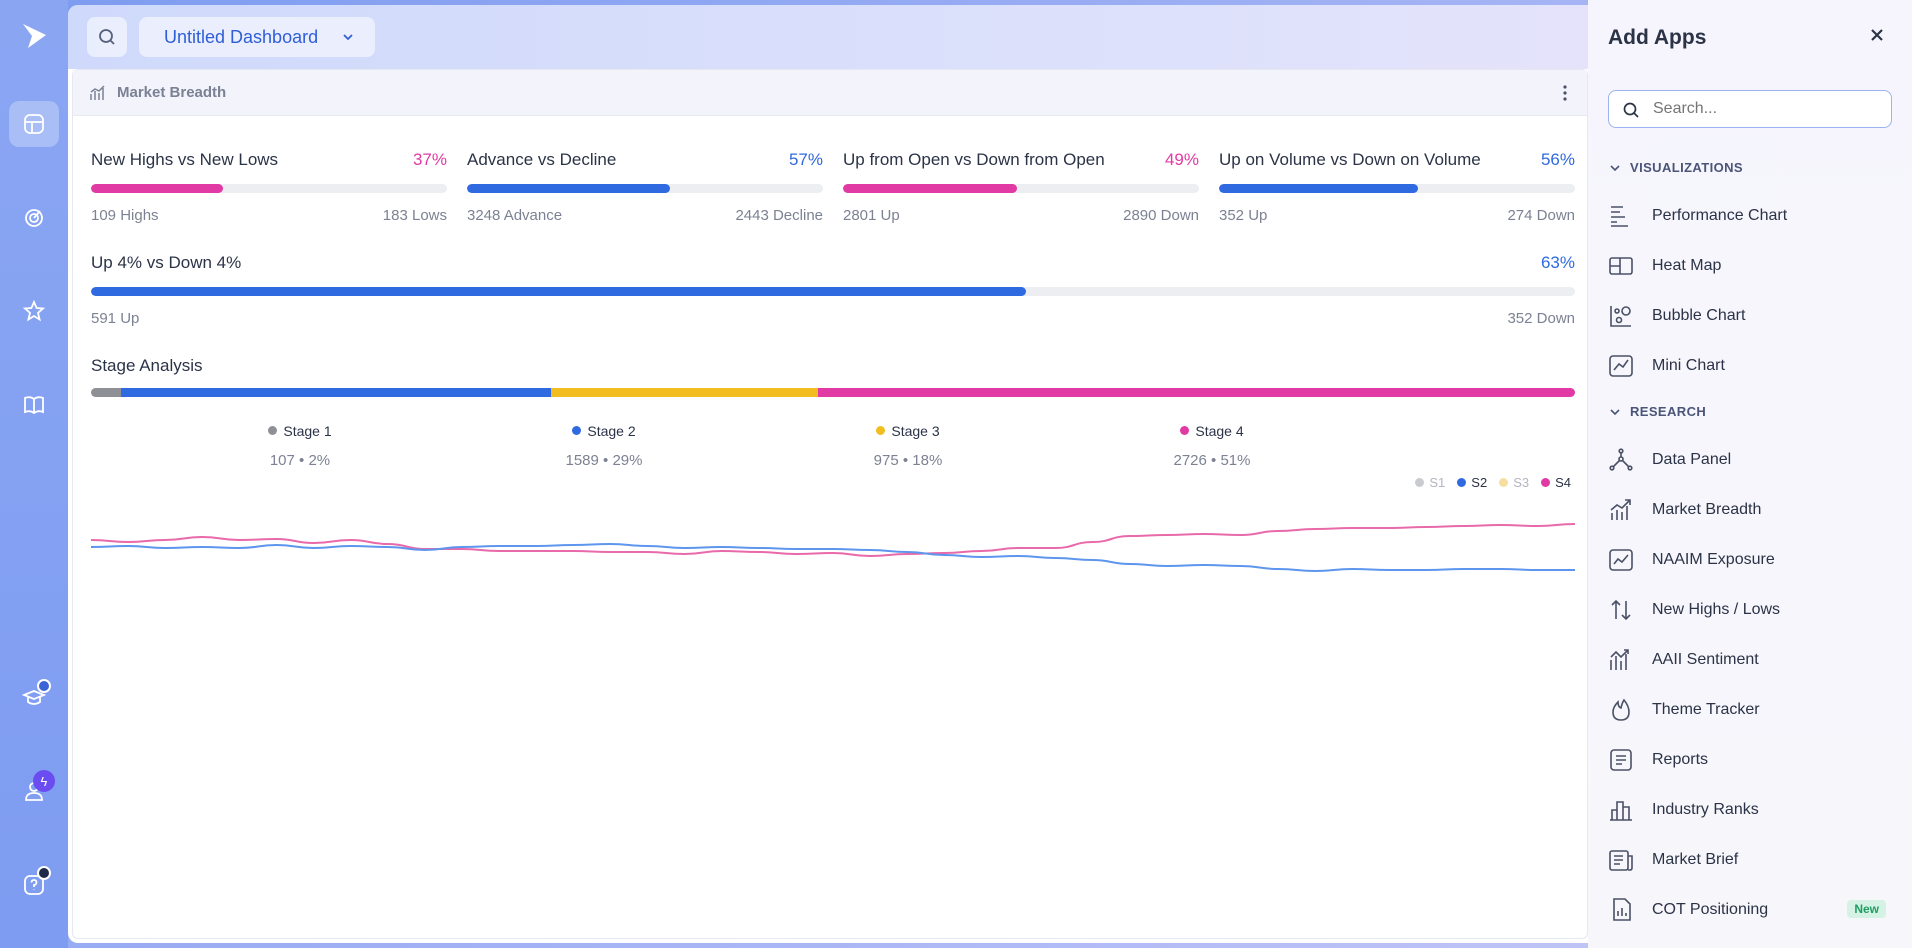 This screenshot has height=948, width=1912. What do you see at coordinates (1541, 318) in the screenshot?
I see `metric-right-count: 352 Down` at bounding box center [1541, 318].